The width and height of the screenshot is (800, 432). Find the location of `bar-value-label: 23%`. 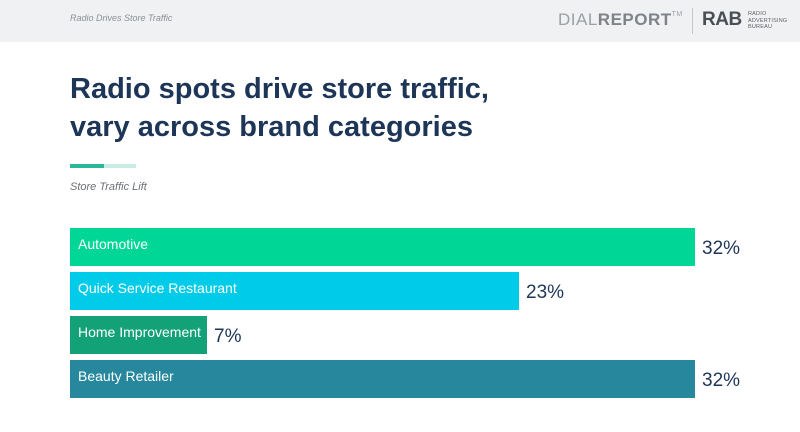

bar-value-label: 23% is located at coordinates (545, 292).